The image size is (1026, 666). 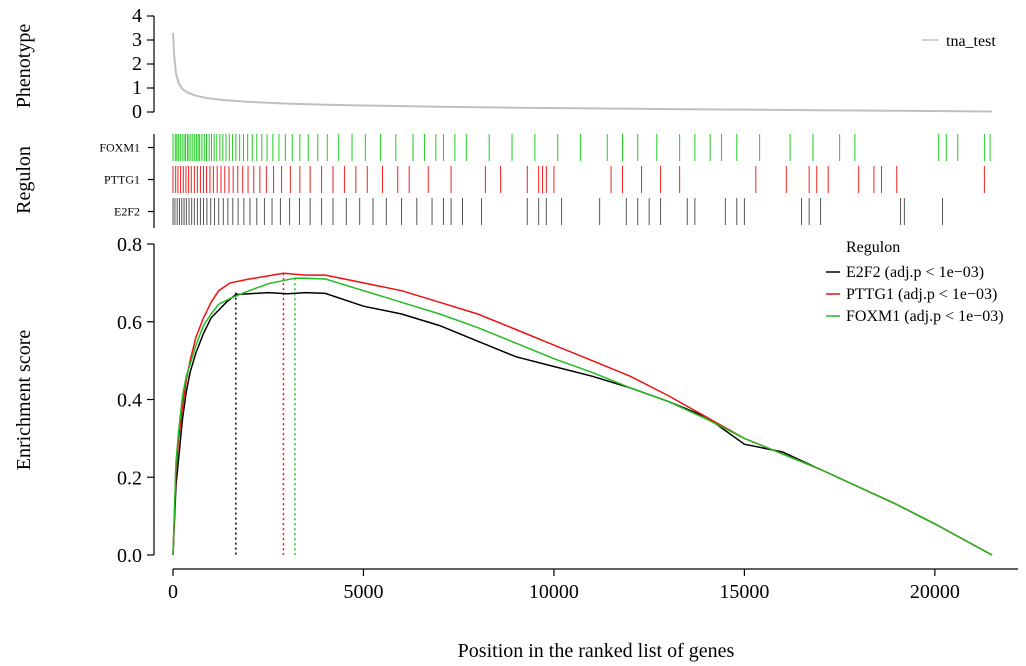 What do you see at coordinates (582, 72) in the screenshot?
I see `phenotype-line` at bounding box center [582, 72].